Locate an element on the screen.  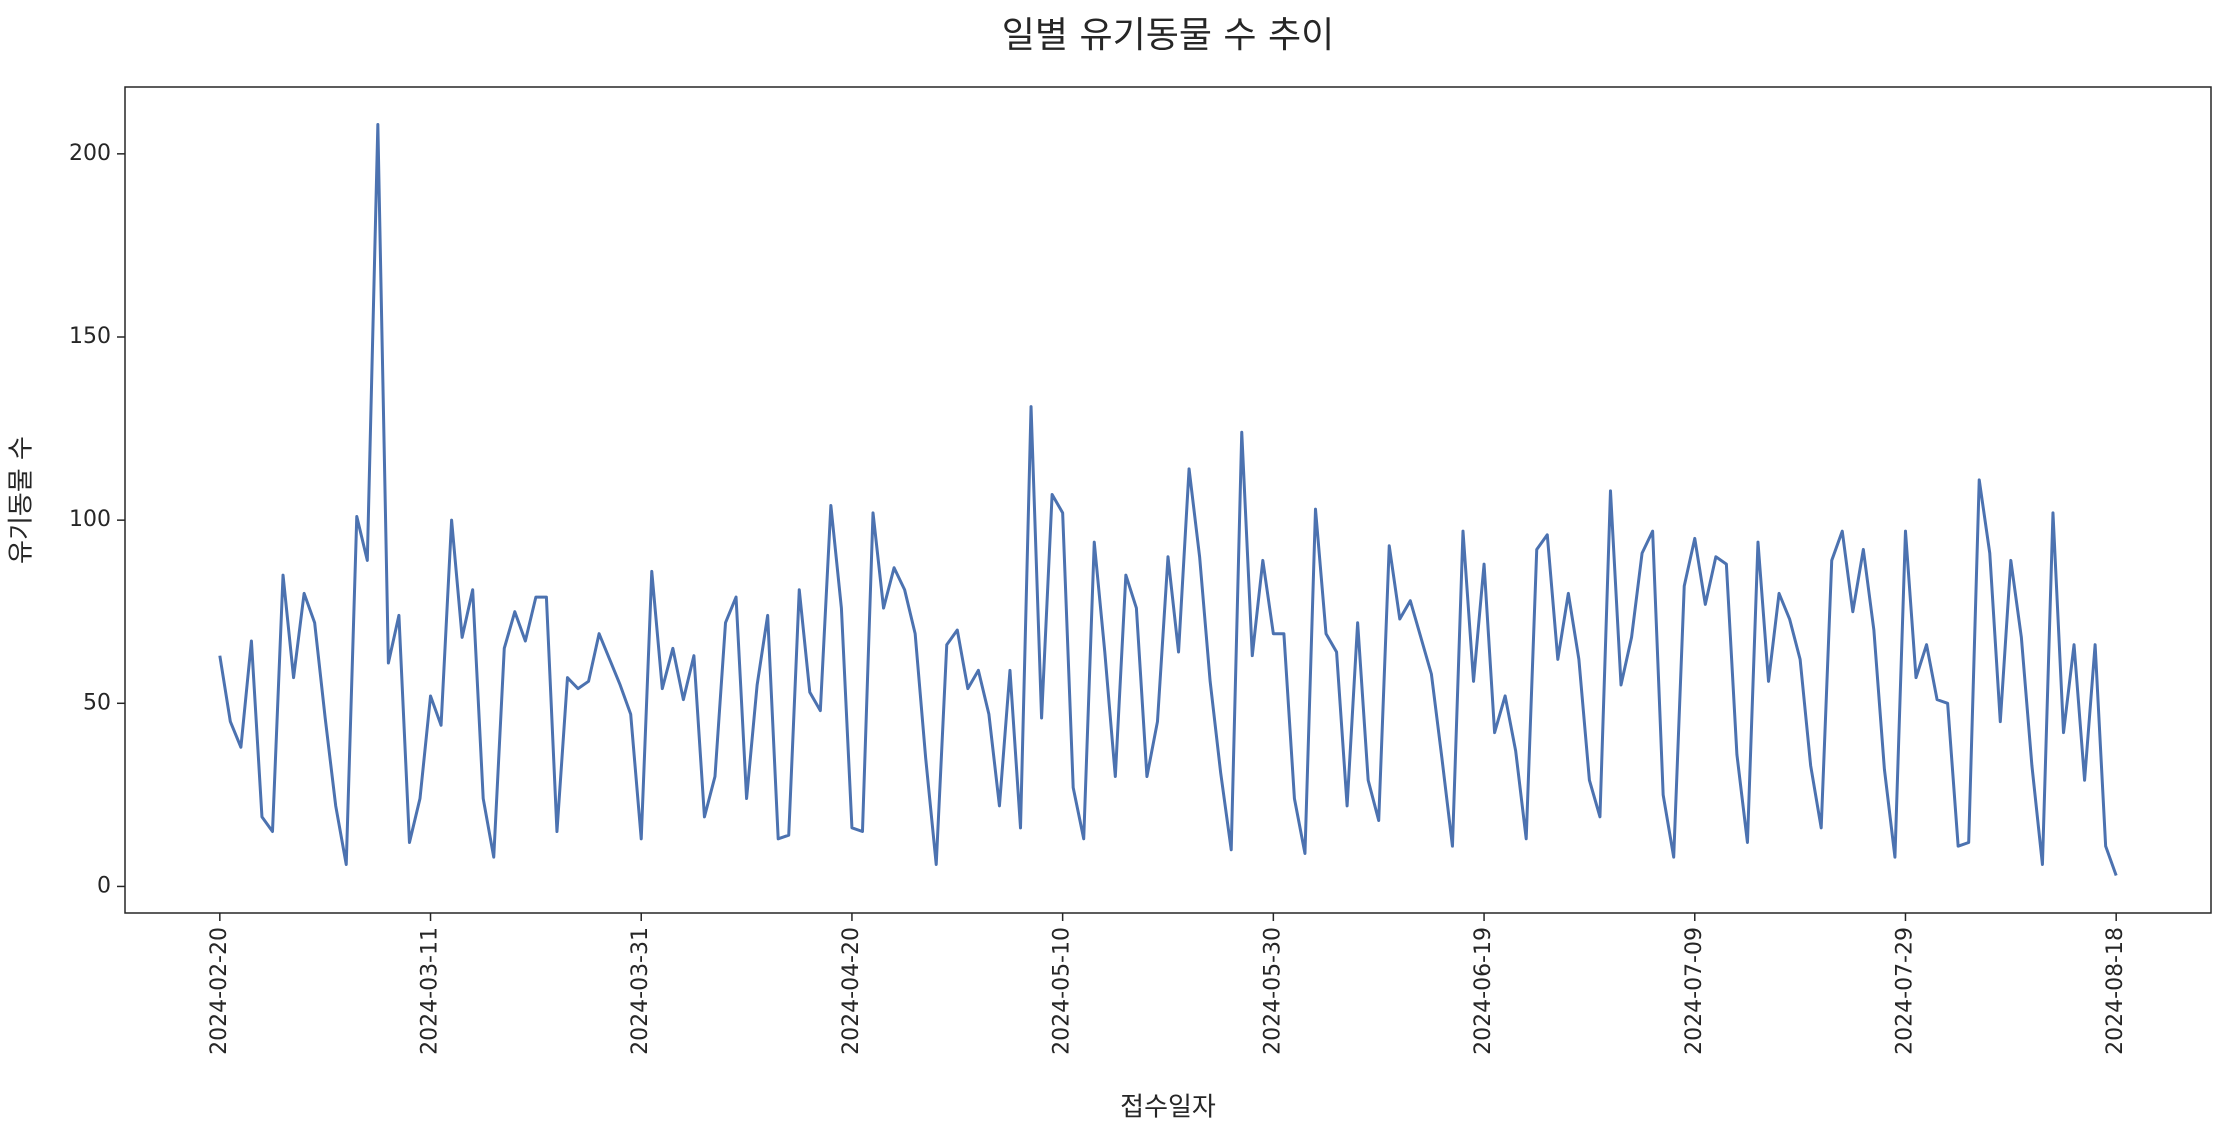
y-tick-label: 200 is located at coordinates (90, 153).